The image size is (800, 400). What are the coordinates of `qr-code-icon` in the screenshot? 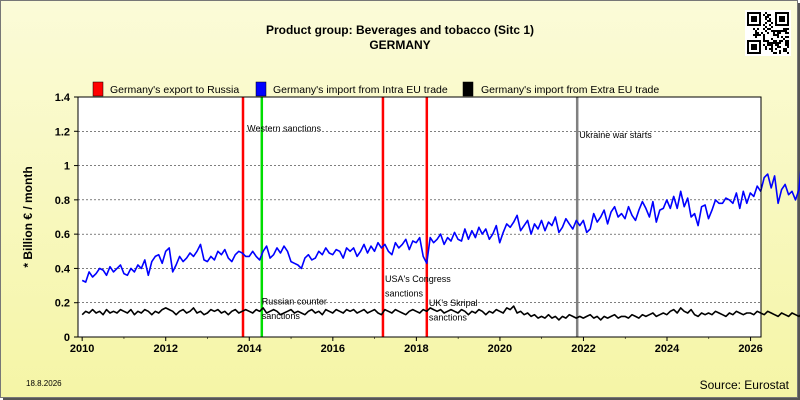 It's located at (768, 33).